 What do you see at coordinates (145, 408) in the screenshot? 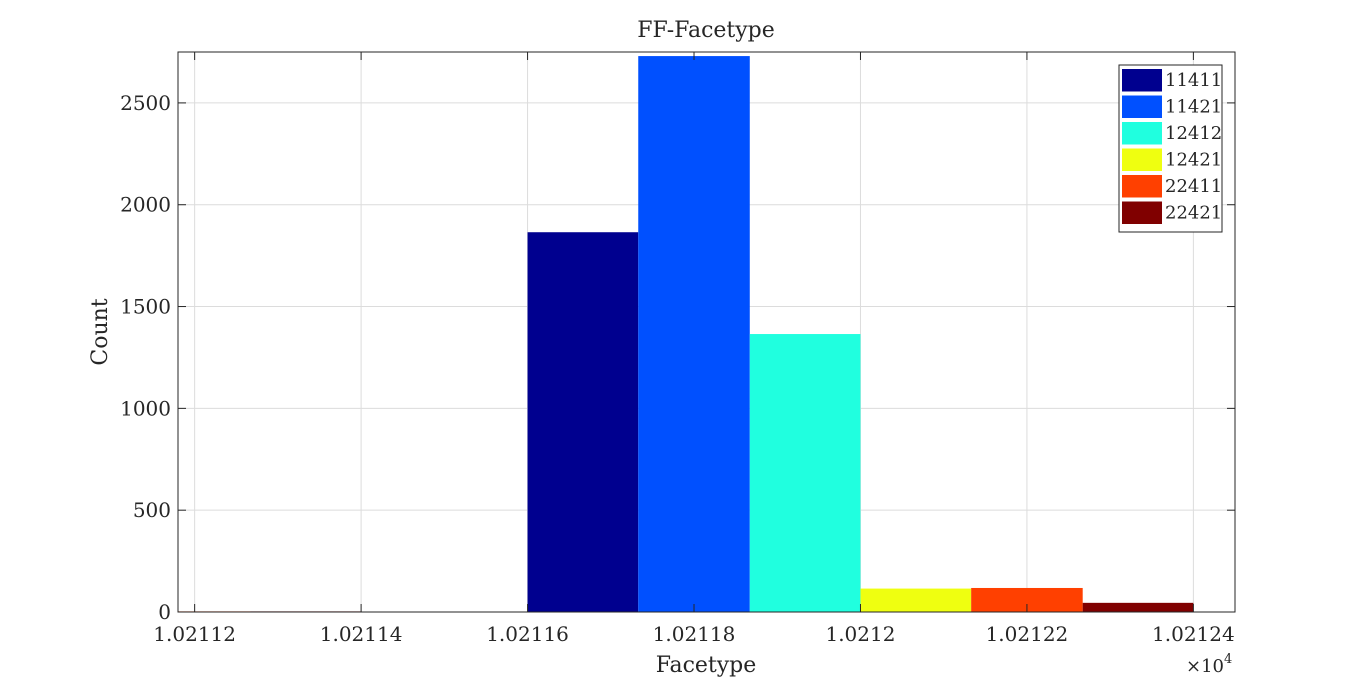
I see `y-tick-label: 1000` at bounding box center [145, 408].